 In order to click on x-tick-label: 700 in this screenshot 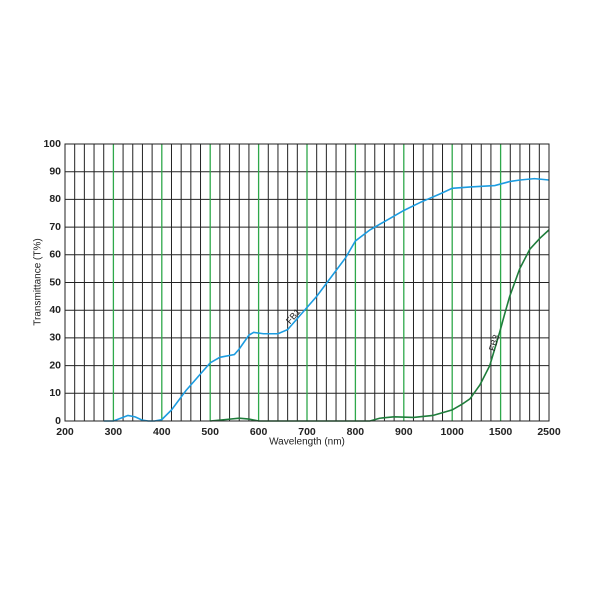, I will do `click(307, 432)`.